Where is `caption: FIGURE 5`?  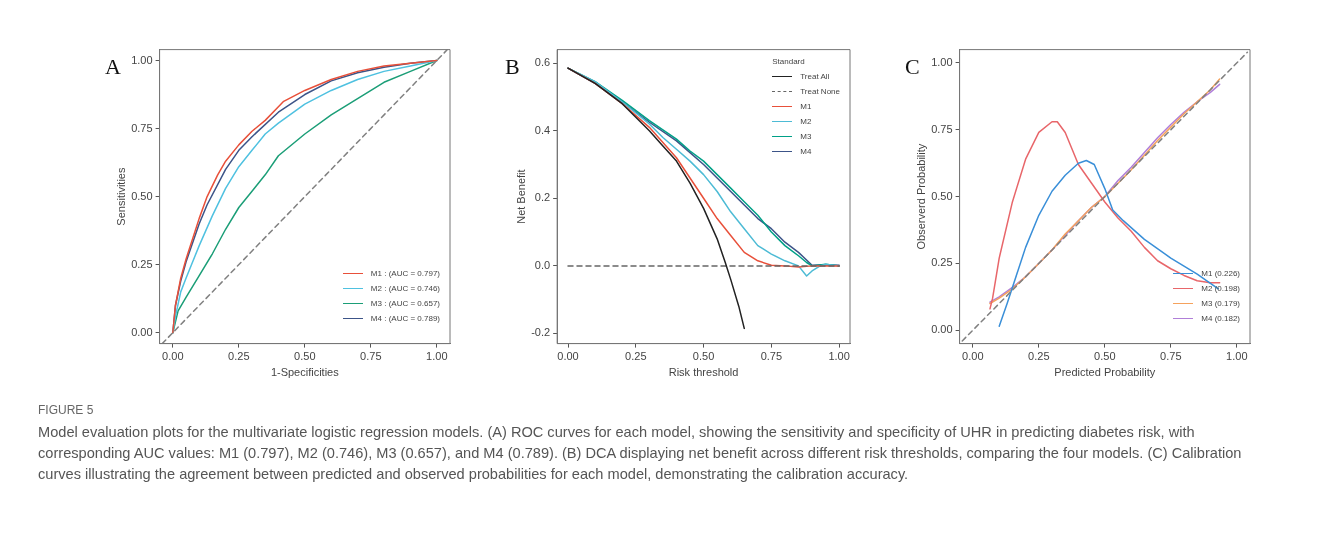 caption: FIGURE 5 is located at coordinates (66, 410).